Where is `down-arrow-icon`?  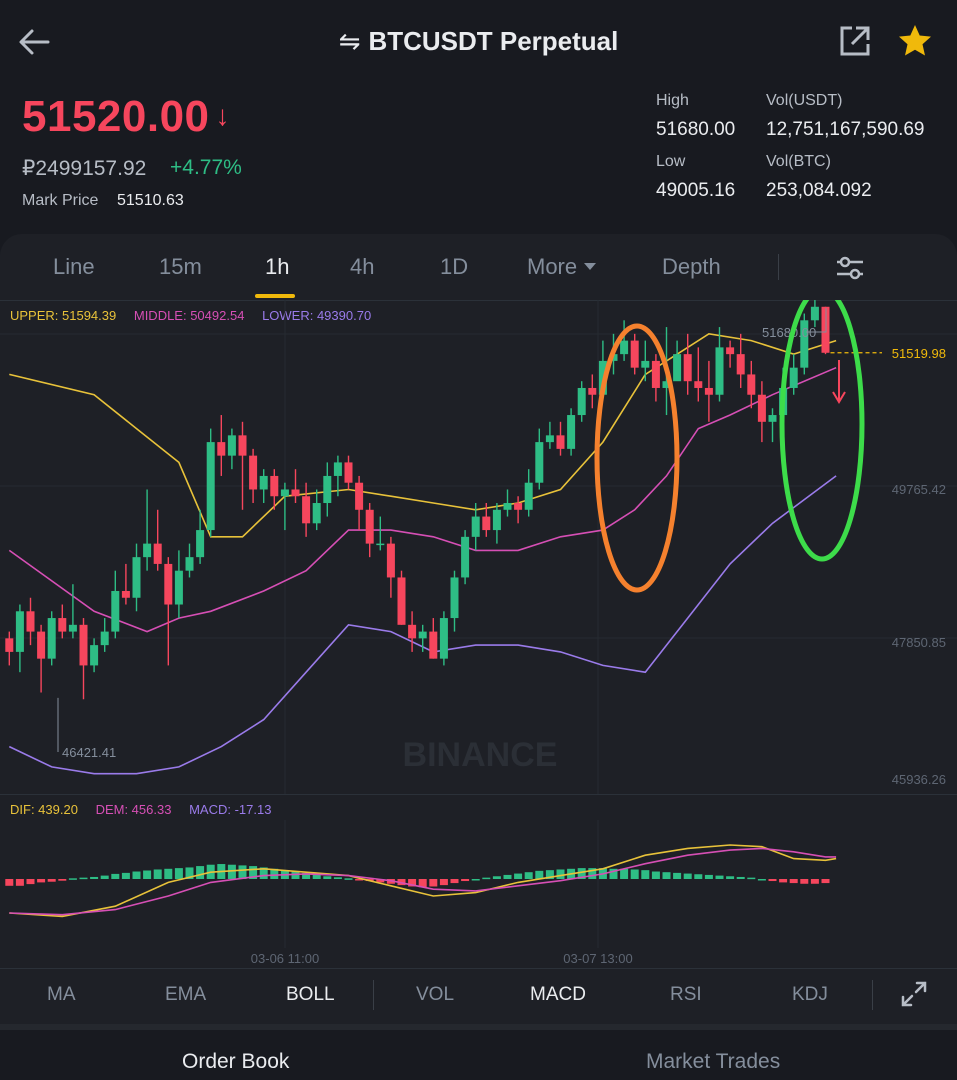 down-arrow-icon is located at coordinates (839, 382).